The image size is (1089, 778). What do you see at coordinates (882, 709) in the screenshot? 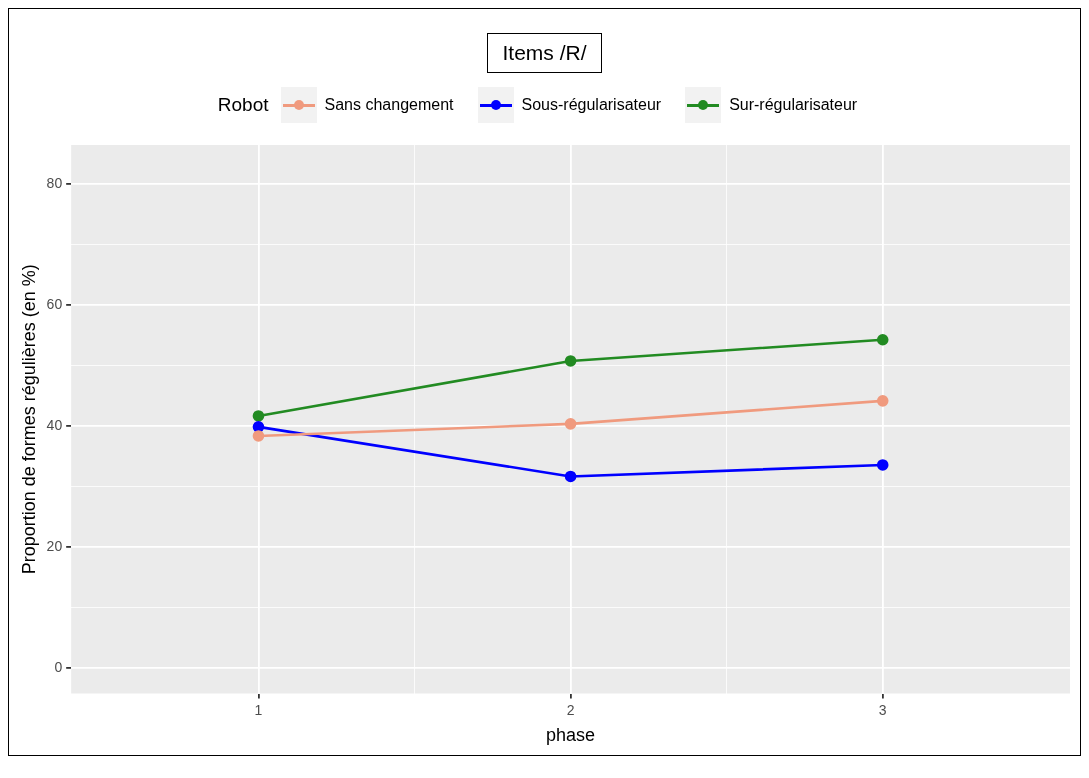
I see `x-tick-label: 3` at bounding box center [882, 709].